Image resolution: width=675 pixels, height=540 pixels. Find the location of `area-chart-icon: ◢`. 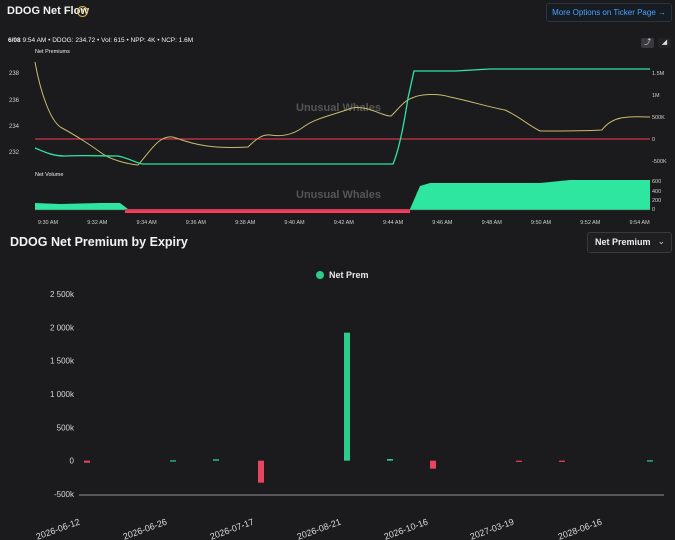

area-chart-icon: ◢ is located at coordinates (664, 43).